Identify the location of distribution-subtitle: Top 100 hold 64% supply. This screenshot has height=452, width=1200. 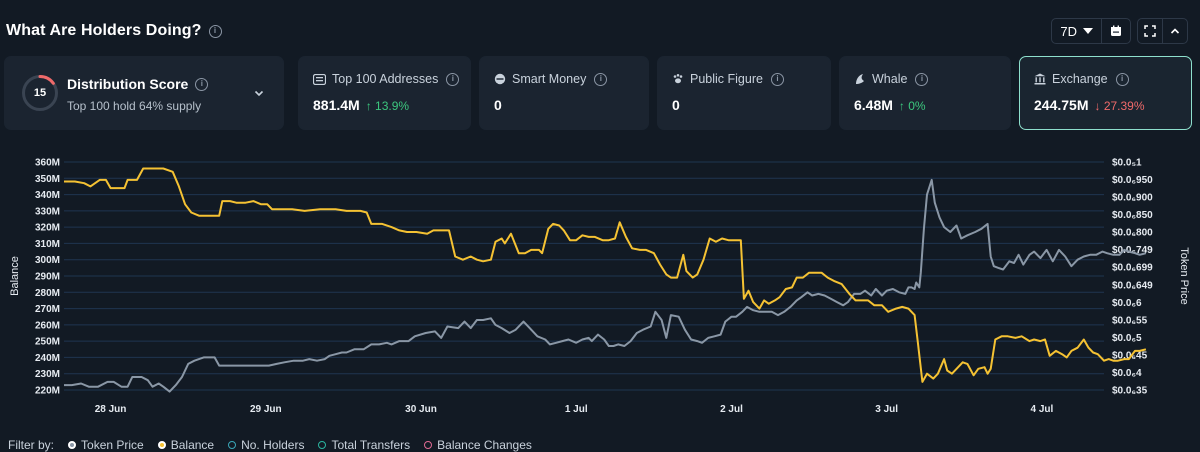
(134, 106).